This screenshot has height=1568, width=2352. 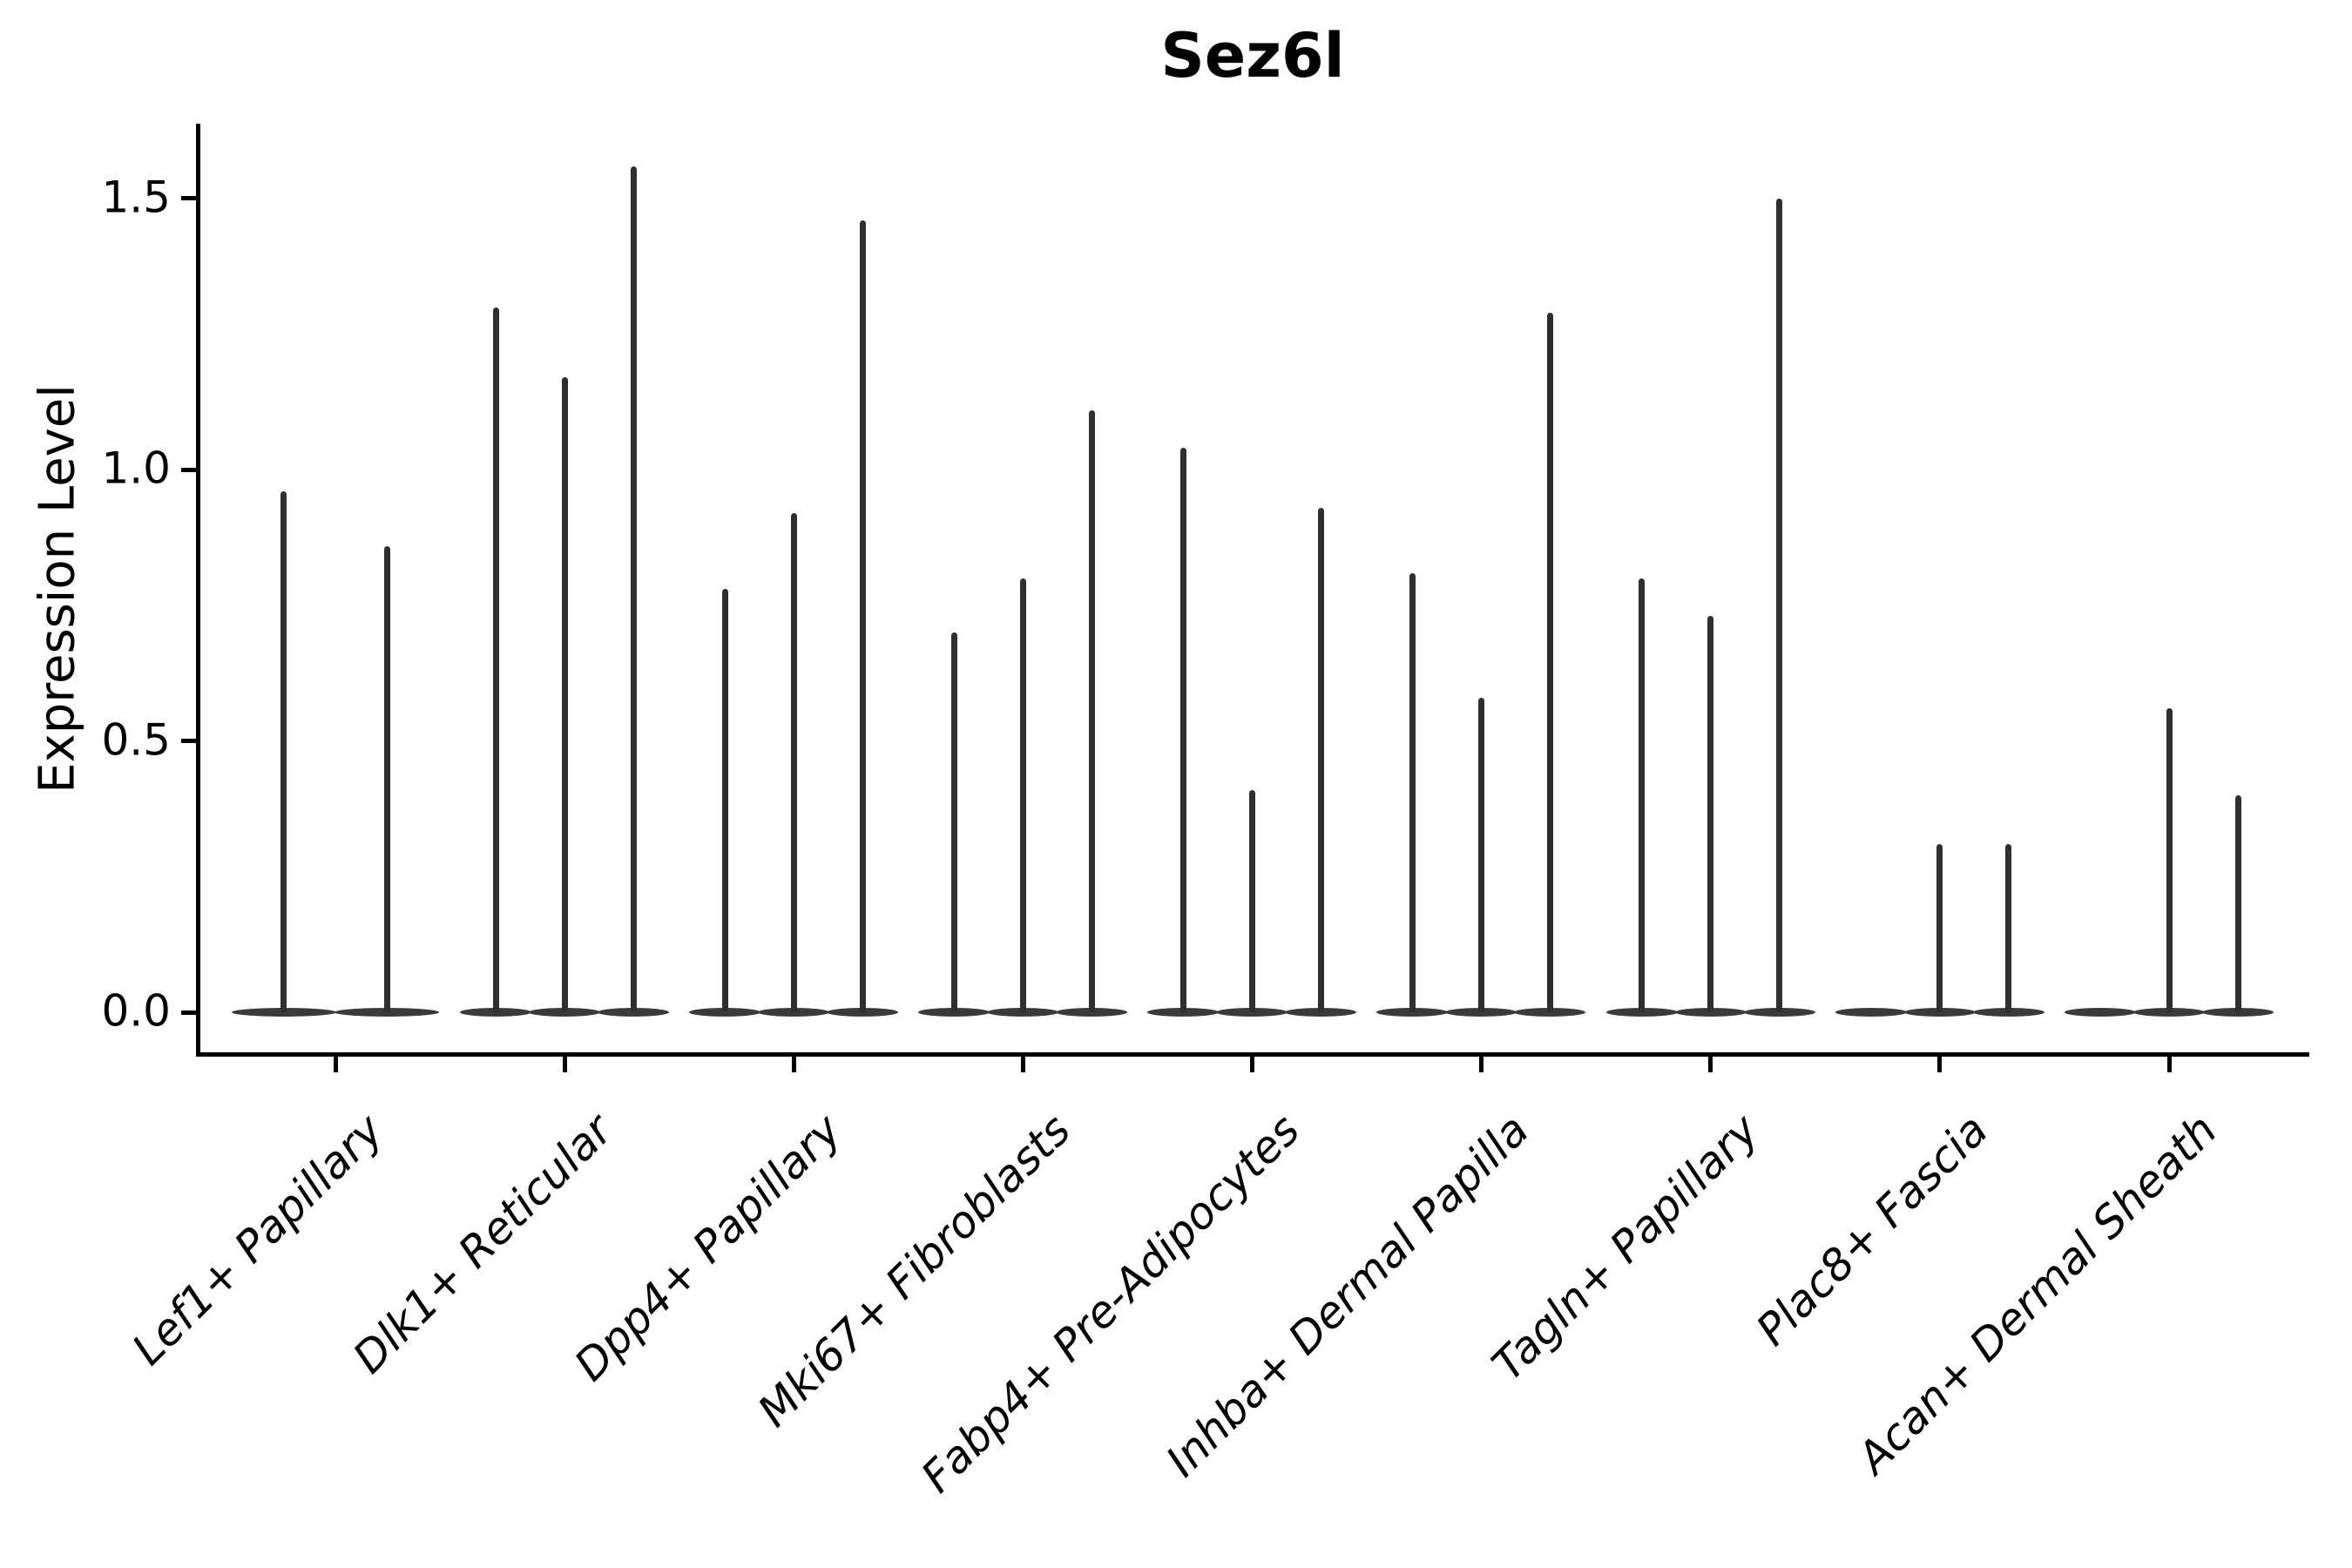 I want to click on chart-title: Sez6l, so click(x=1252, y=56).